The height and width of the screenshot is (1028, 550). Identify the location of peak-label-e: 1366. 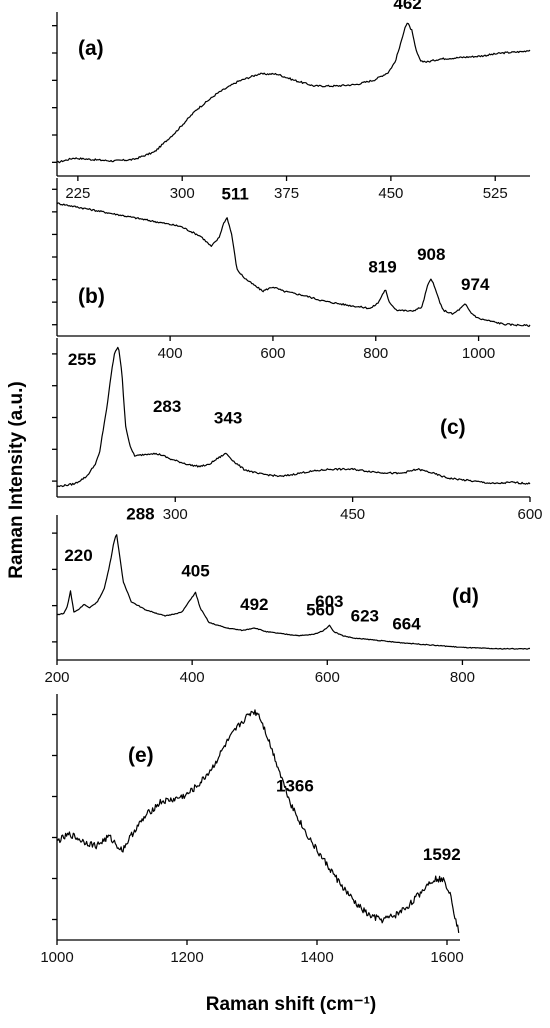
(295, 786).